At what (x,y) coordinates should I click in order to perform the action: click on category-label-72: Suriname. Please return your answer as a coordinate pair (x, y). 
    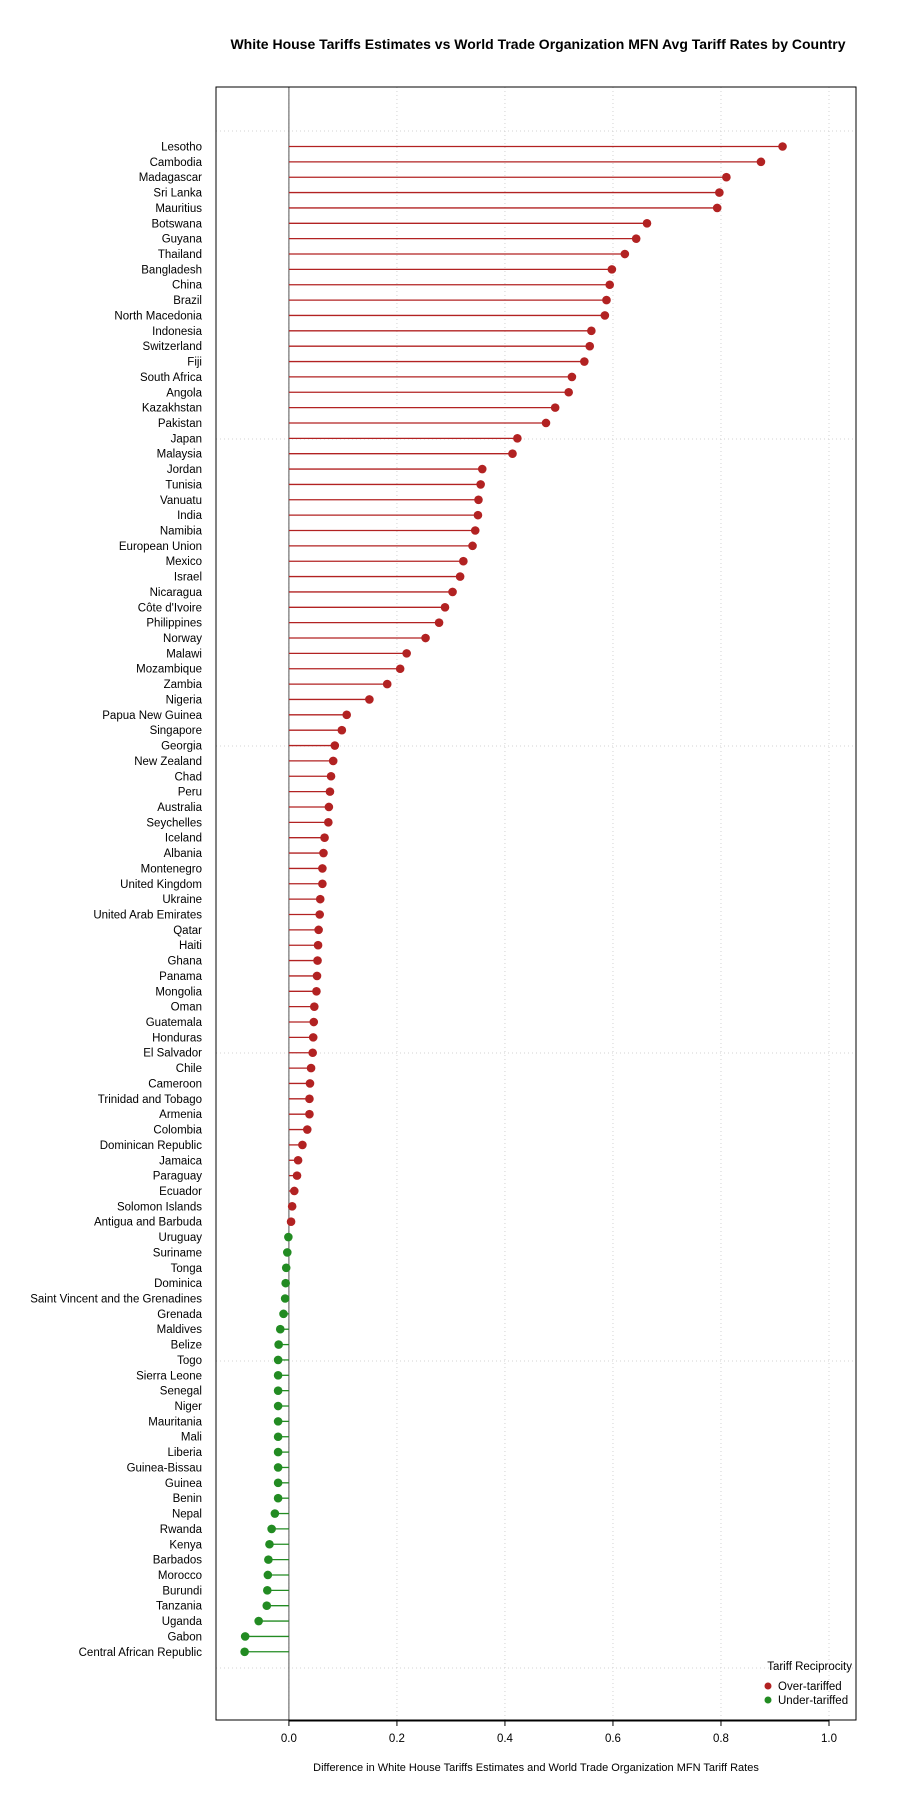
    Looking at the image, I should click on (177, 1253).